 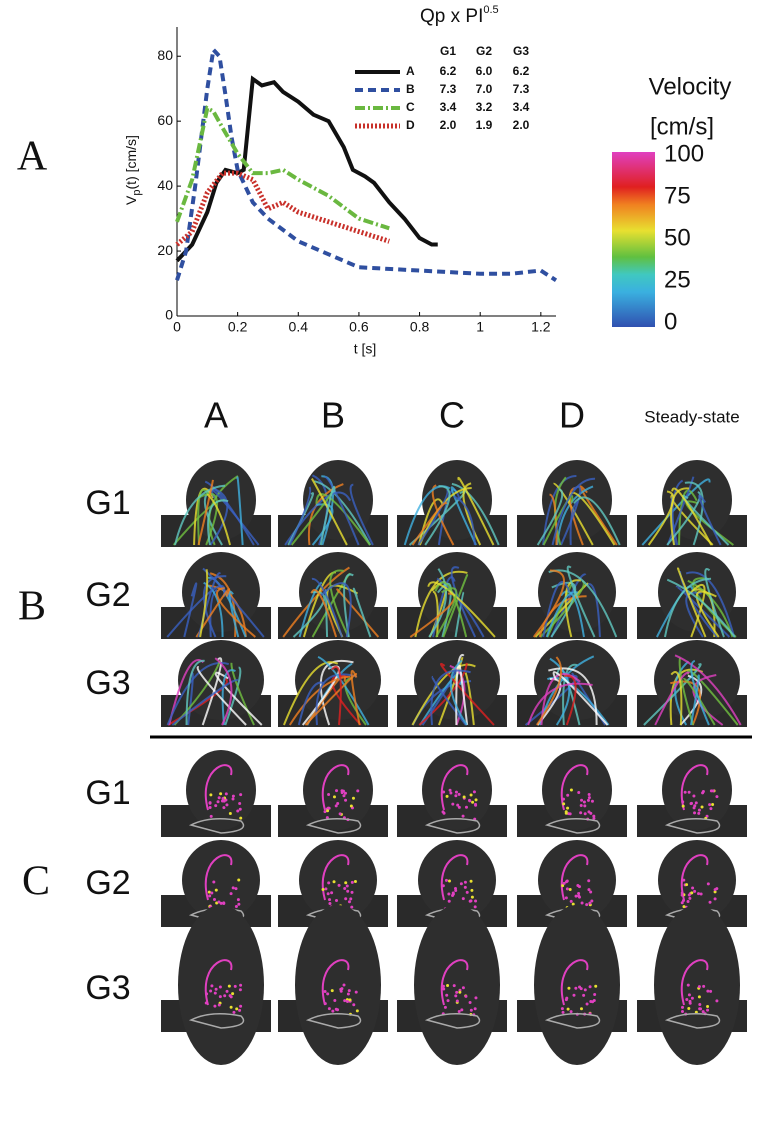 I want to click on y-tick-label: 20, so click(x=165, y=250).